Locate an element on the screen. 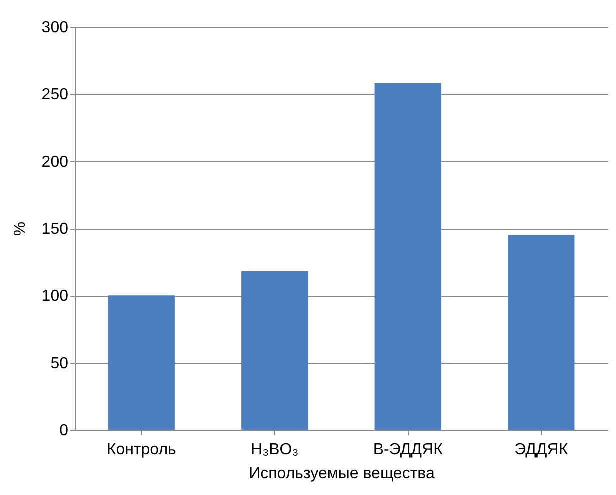 This screenshot has width=616, height=495. y-tick-label: 100 is located at coordinates (55, 297).